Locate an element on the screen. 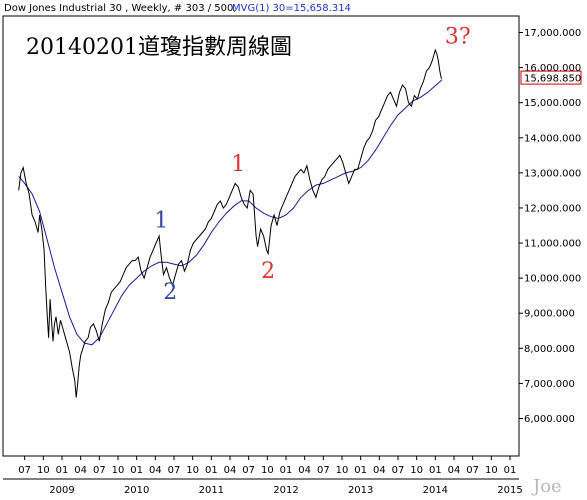 This screenshot has height=500, width=587. y-tick-label: 16,000.000 is located at coordinates (552, 68).